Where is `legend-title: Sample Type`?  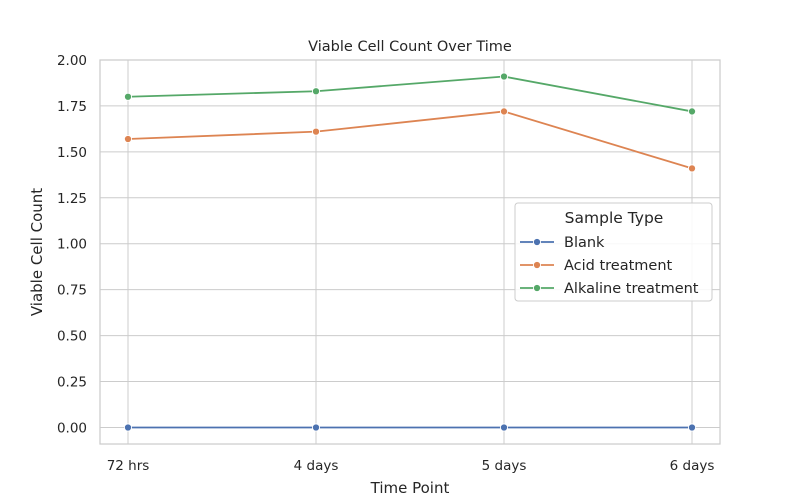 legend-title: Sample Type is located at coordinates (614, 218).